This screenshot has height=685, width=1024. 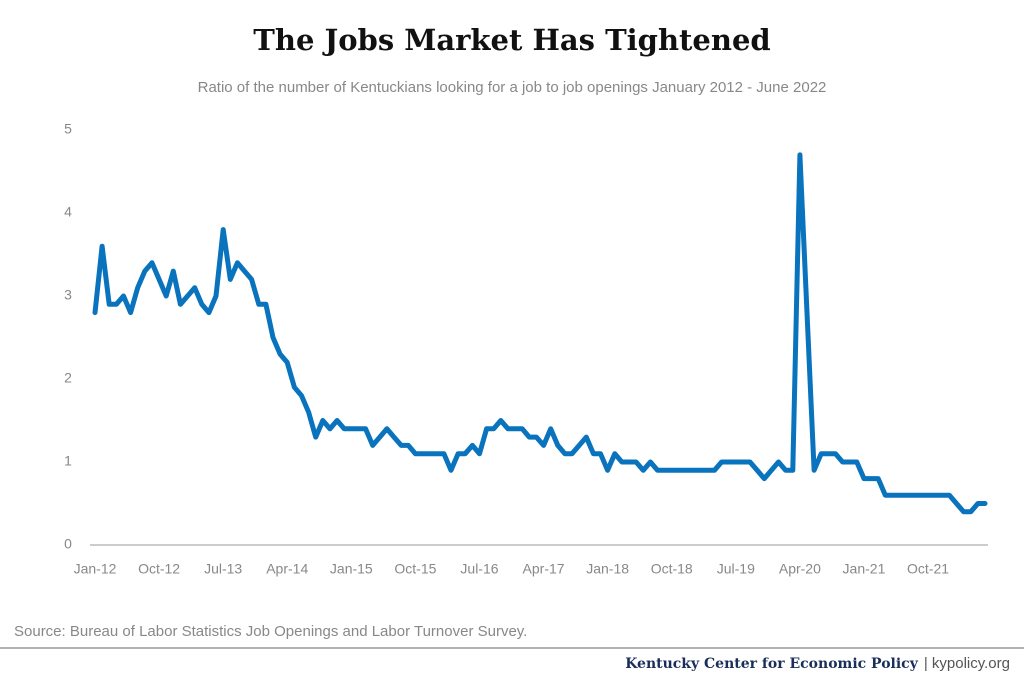 I want to click on x-tick-label: Apr-20, so click(x=800, y=569).